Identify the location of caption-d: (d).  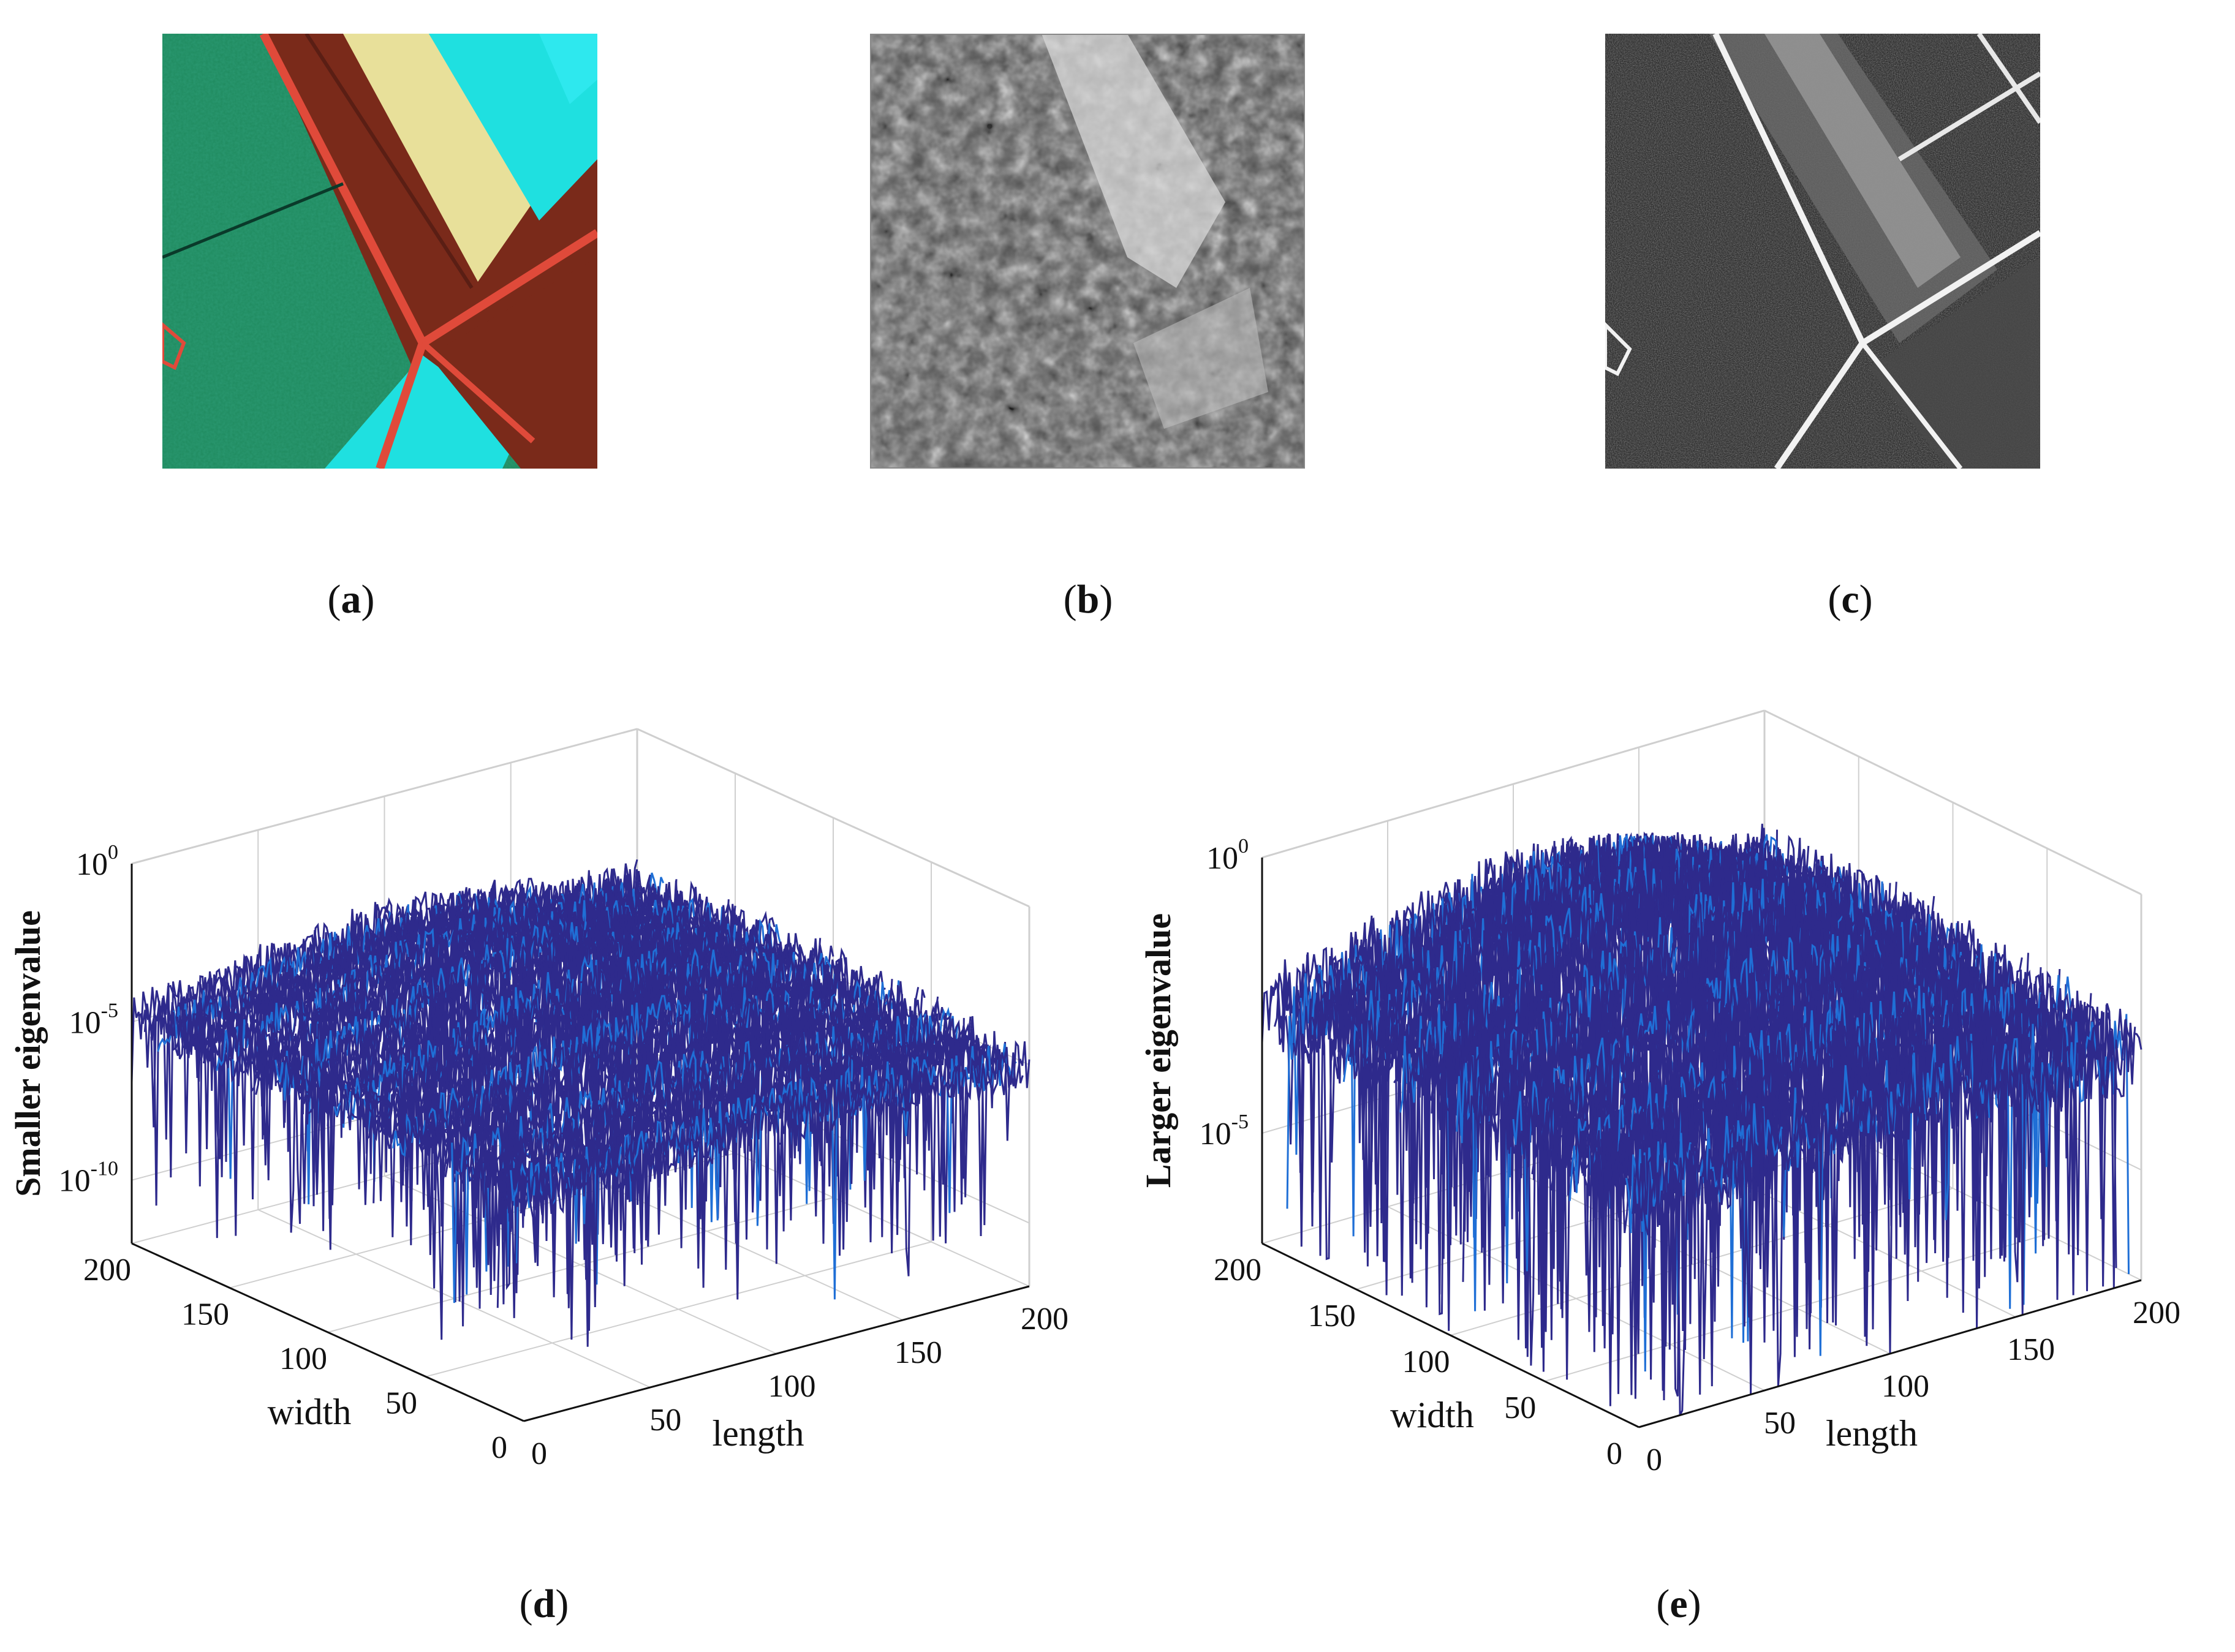
(544, 1604).